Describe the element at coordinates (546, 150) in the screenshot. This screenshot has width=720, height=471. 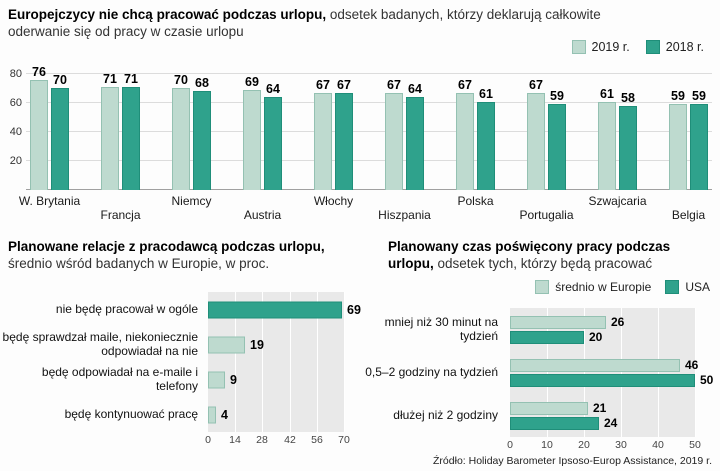
I see `bar-group: 67 59 Portugalia` at that location.